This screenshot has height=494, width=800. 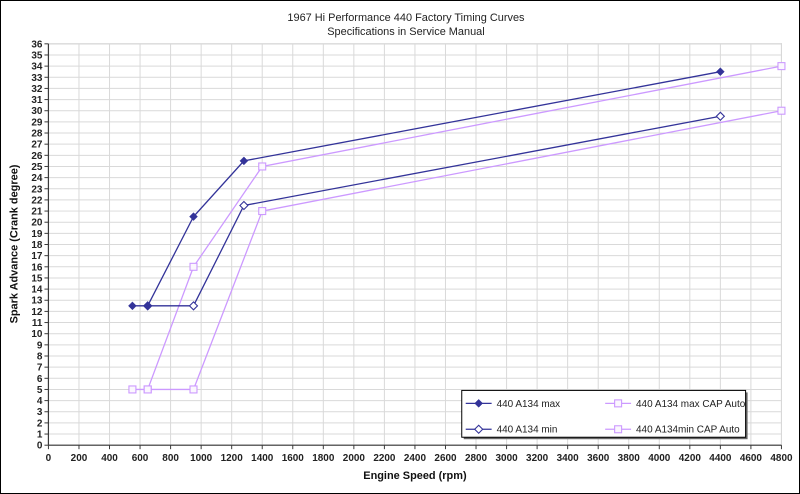 What do you see at coordinates (659, 458) in the screenshot?
I see `x-tick-label: 4000` at bounding box center [659, 458].